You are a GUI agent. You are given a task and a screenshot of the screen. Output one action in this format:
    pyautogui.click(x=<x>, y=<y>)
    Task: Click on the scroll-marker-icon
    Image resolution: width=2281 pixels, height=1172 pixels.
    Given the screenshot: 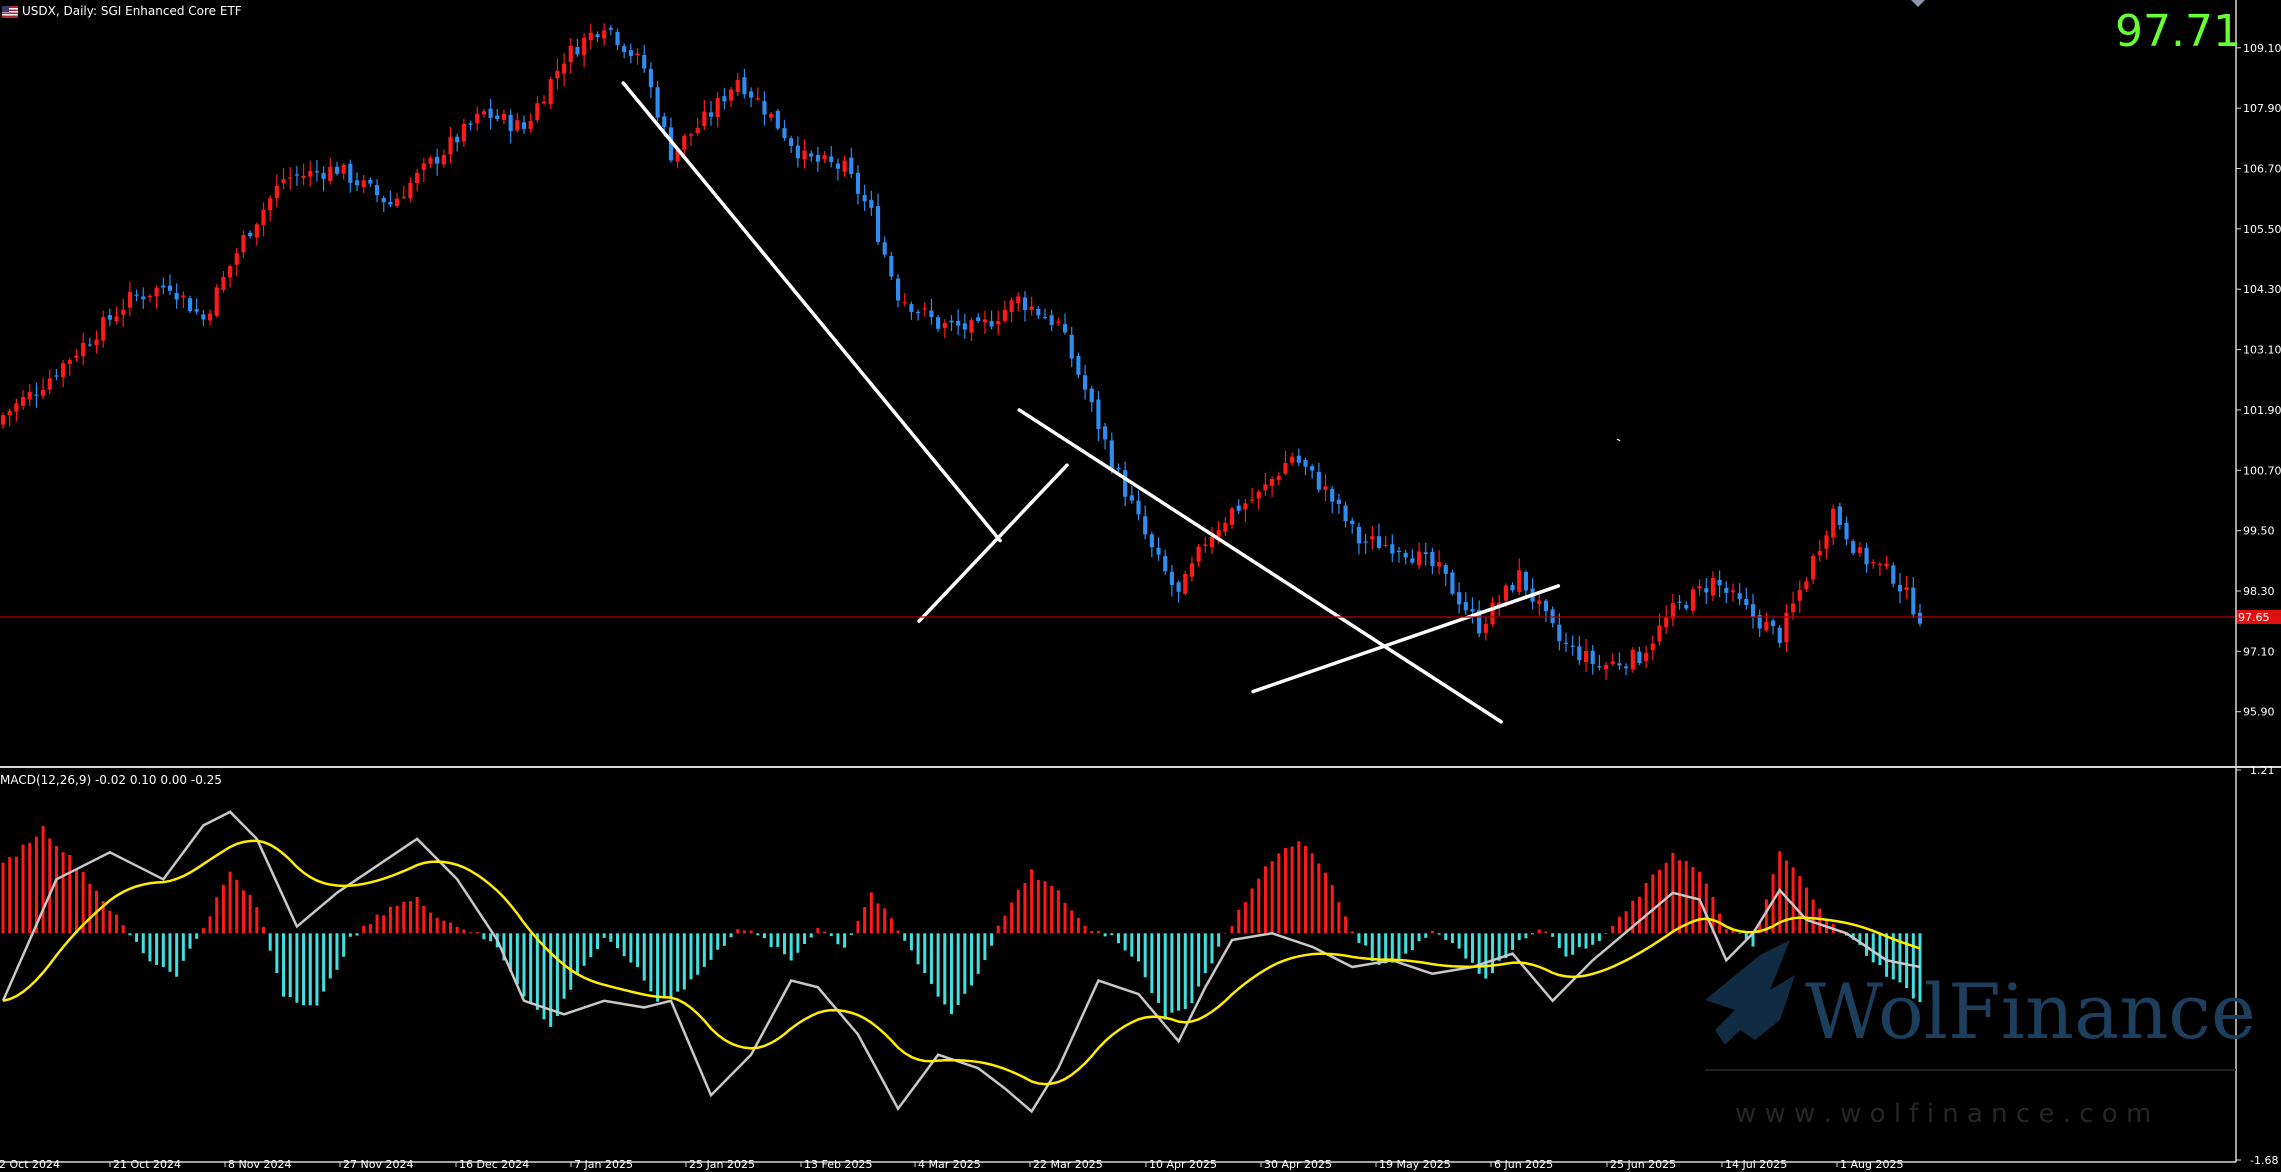 What is the action you would take?
    pyautogui.click(x=1918, y=3)
    